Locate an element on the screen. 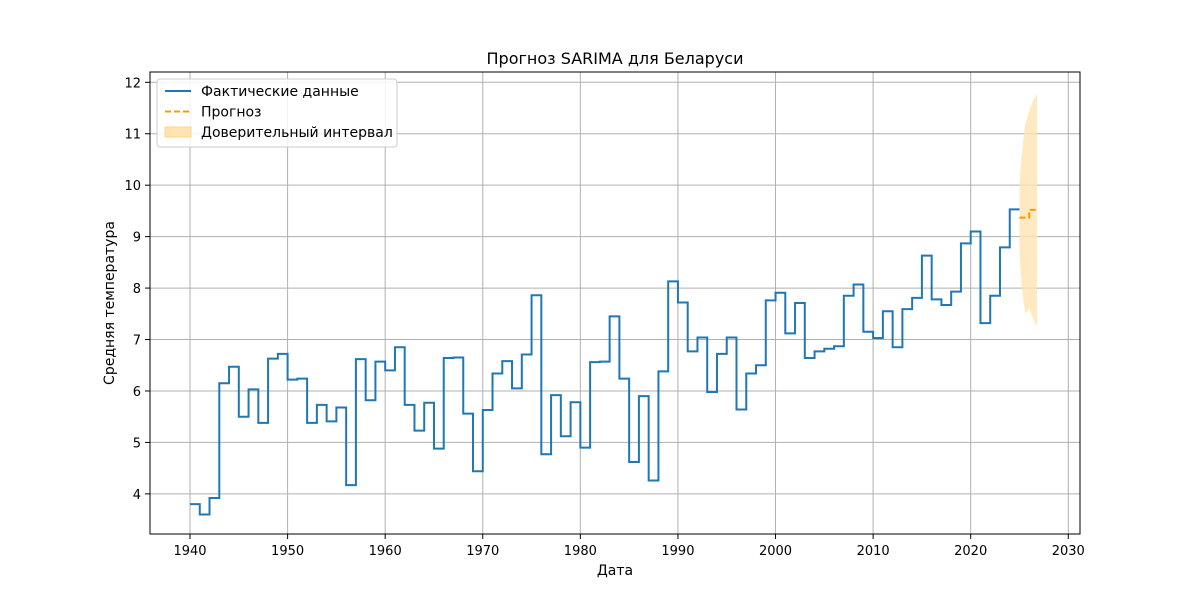  y-axis-ticks: 4 5 6 7 8 9 10 11 12 is located at coordinates (137, 289).